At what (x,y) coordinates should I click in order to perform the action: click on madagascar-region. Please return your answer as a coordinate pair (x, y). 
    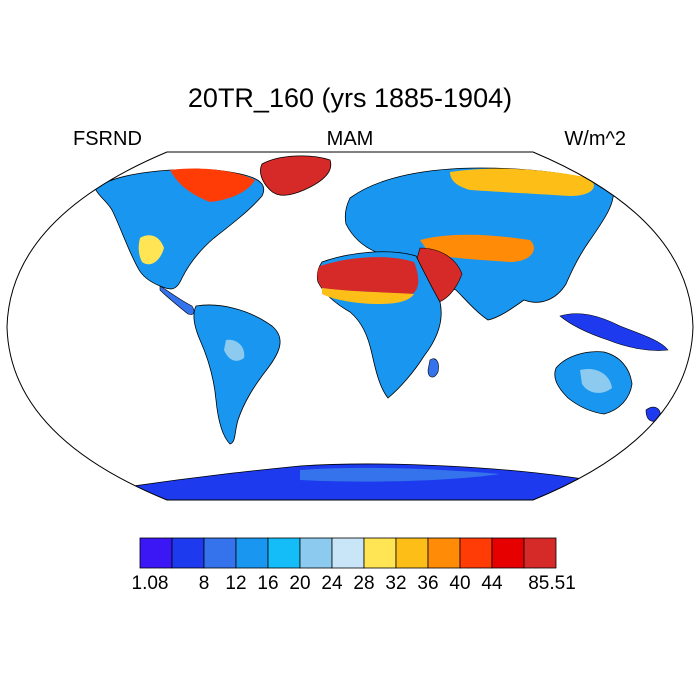
    Looking at the image, I should click on (433, 368).